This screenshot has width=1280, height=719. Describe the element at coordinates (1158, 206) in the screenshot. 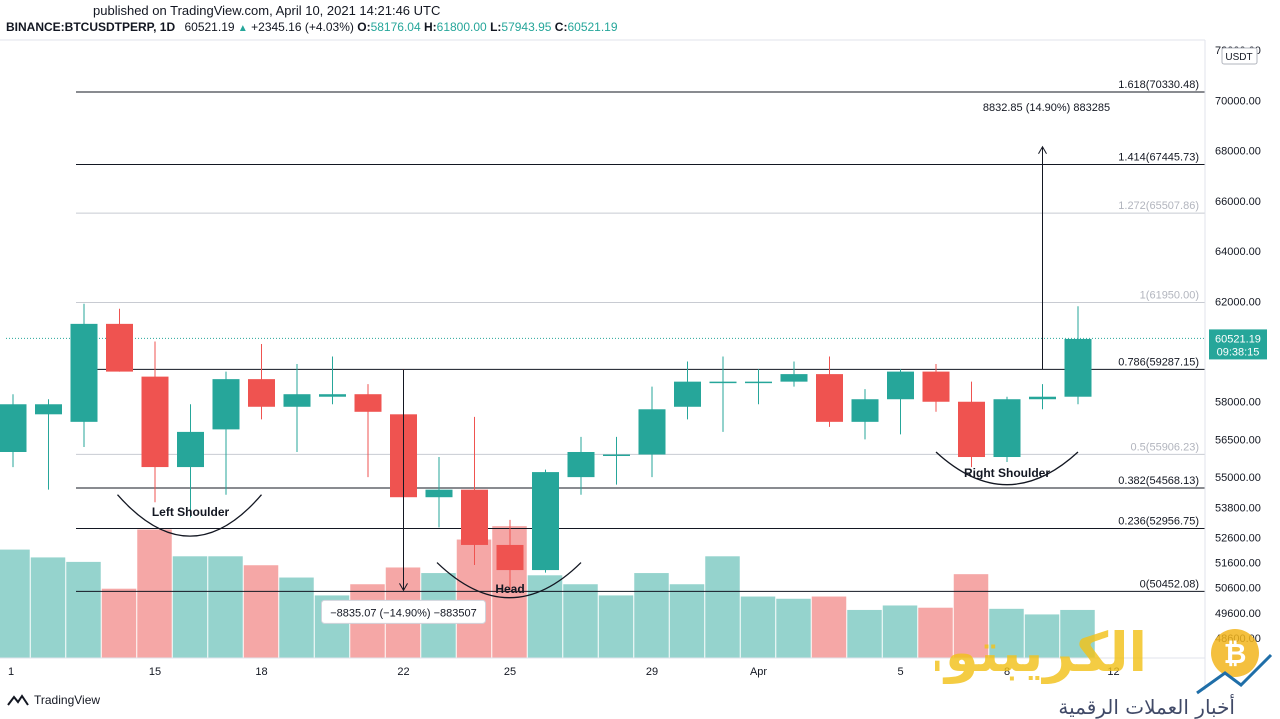

I see `fib-level-label: 1.272(65507.86)` at that location.